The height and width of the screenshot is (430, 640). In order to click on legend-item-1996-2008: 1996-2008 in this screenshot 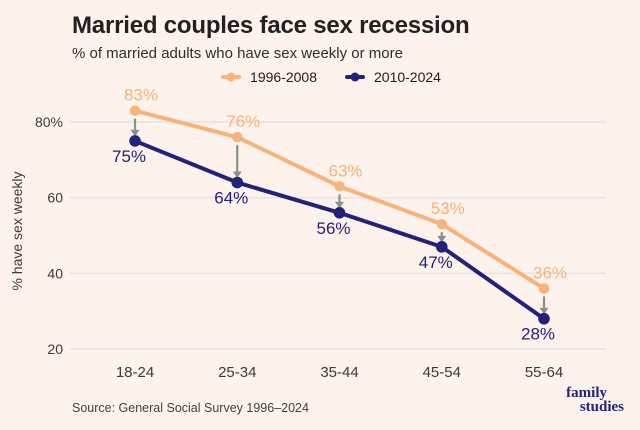, I will do `click(269, 77)`.